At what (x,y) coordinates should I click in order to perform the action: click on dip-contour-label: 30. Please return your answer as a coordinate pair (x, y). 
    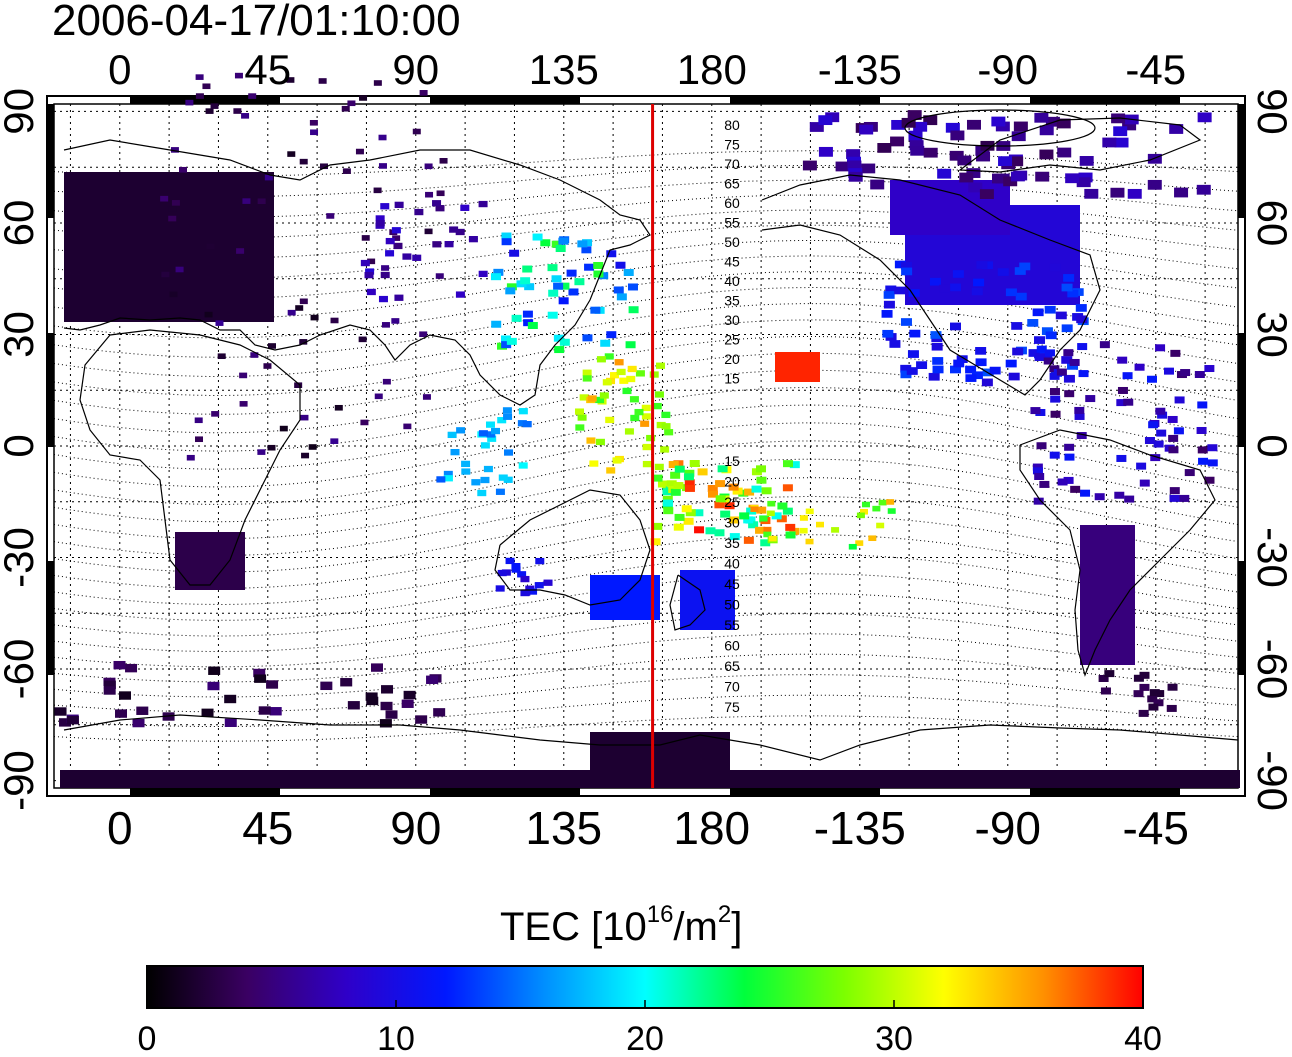
    Looking at the image, I should click on (732, 523).